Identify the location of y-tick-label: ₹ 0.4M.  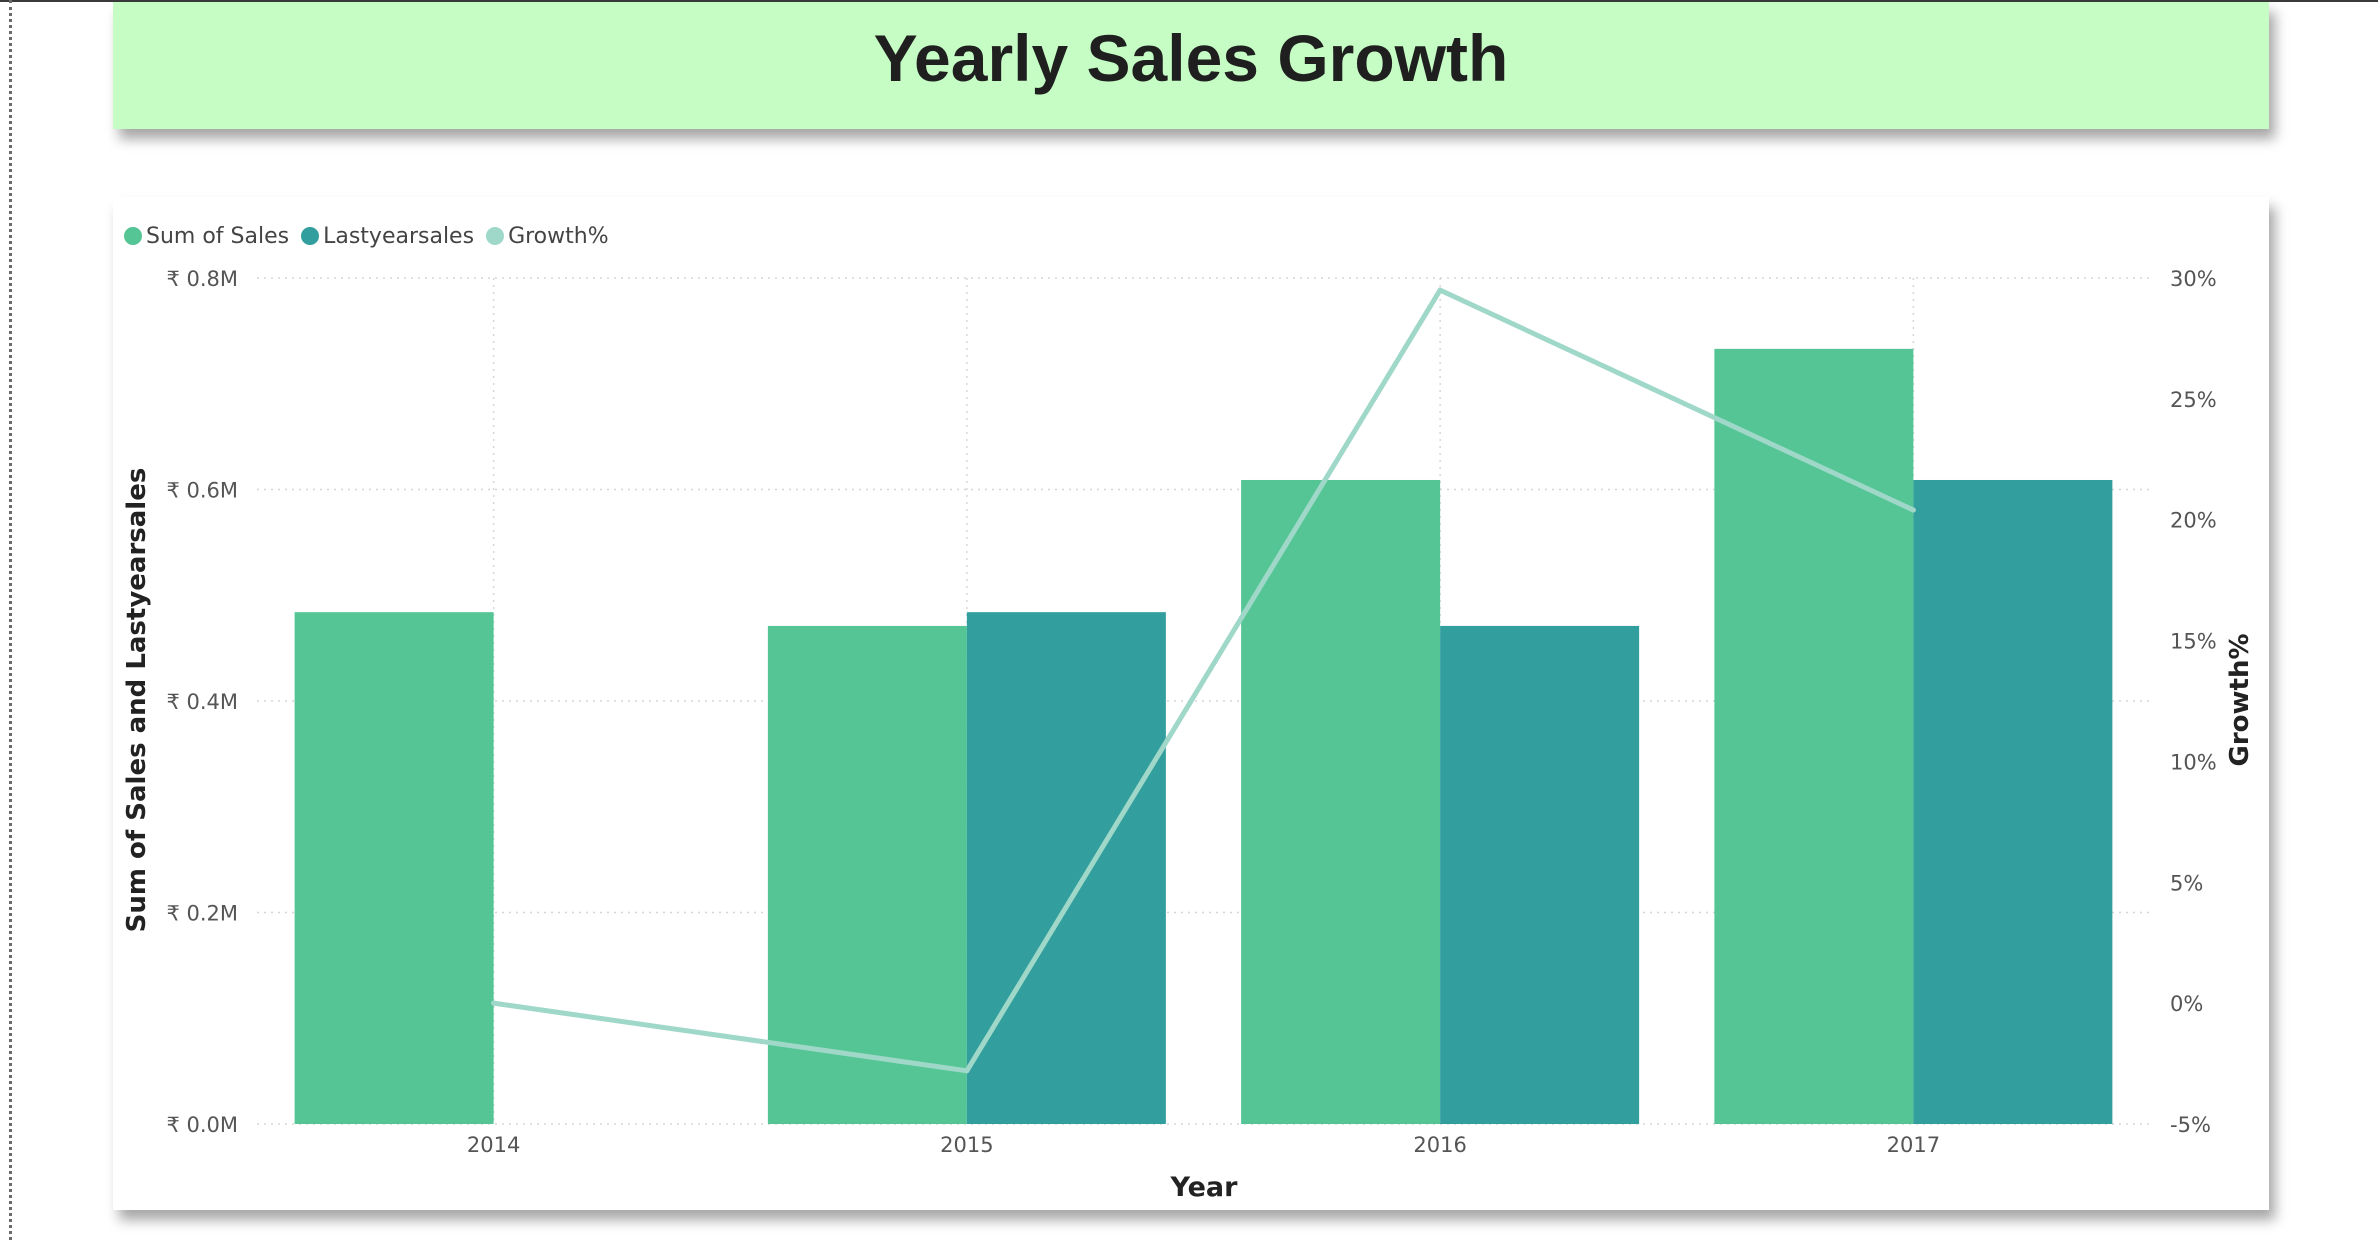
(202, 702).